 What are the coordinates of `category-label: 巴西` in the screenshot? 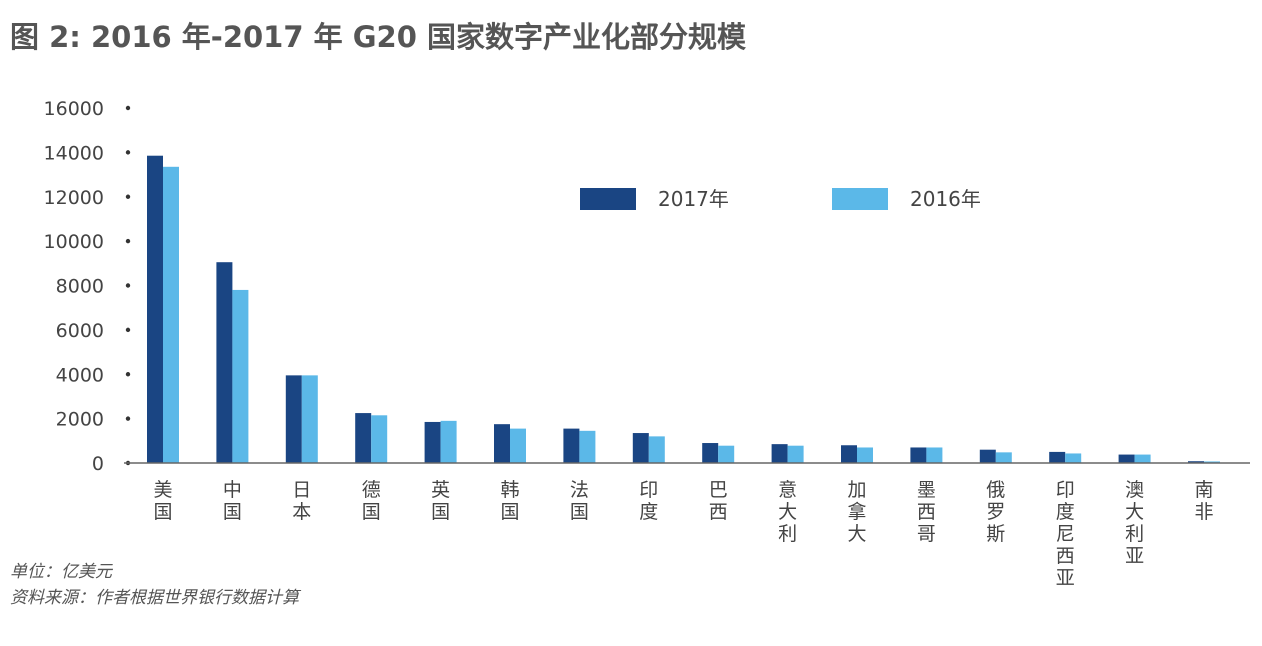 It's located at (718, 501).